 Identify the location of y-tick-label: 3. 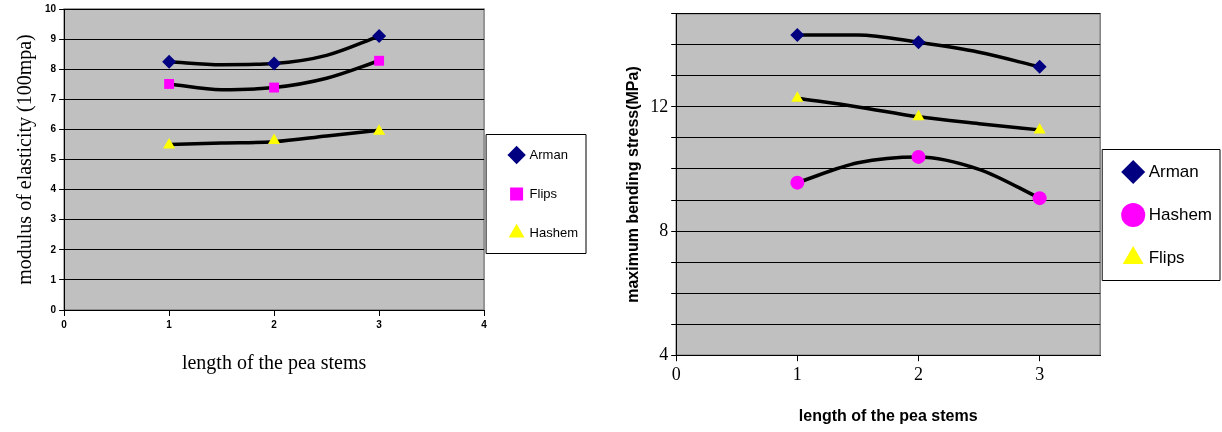
(53, 219).